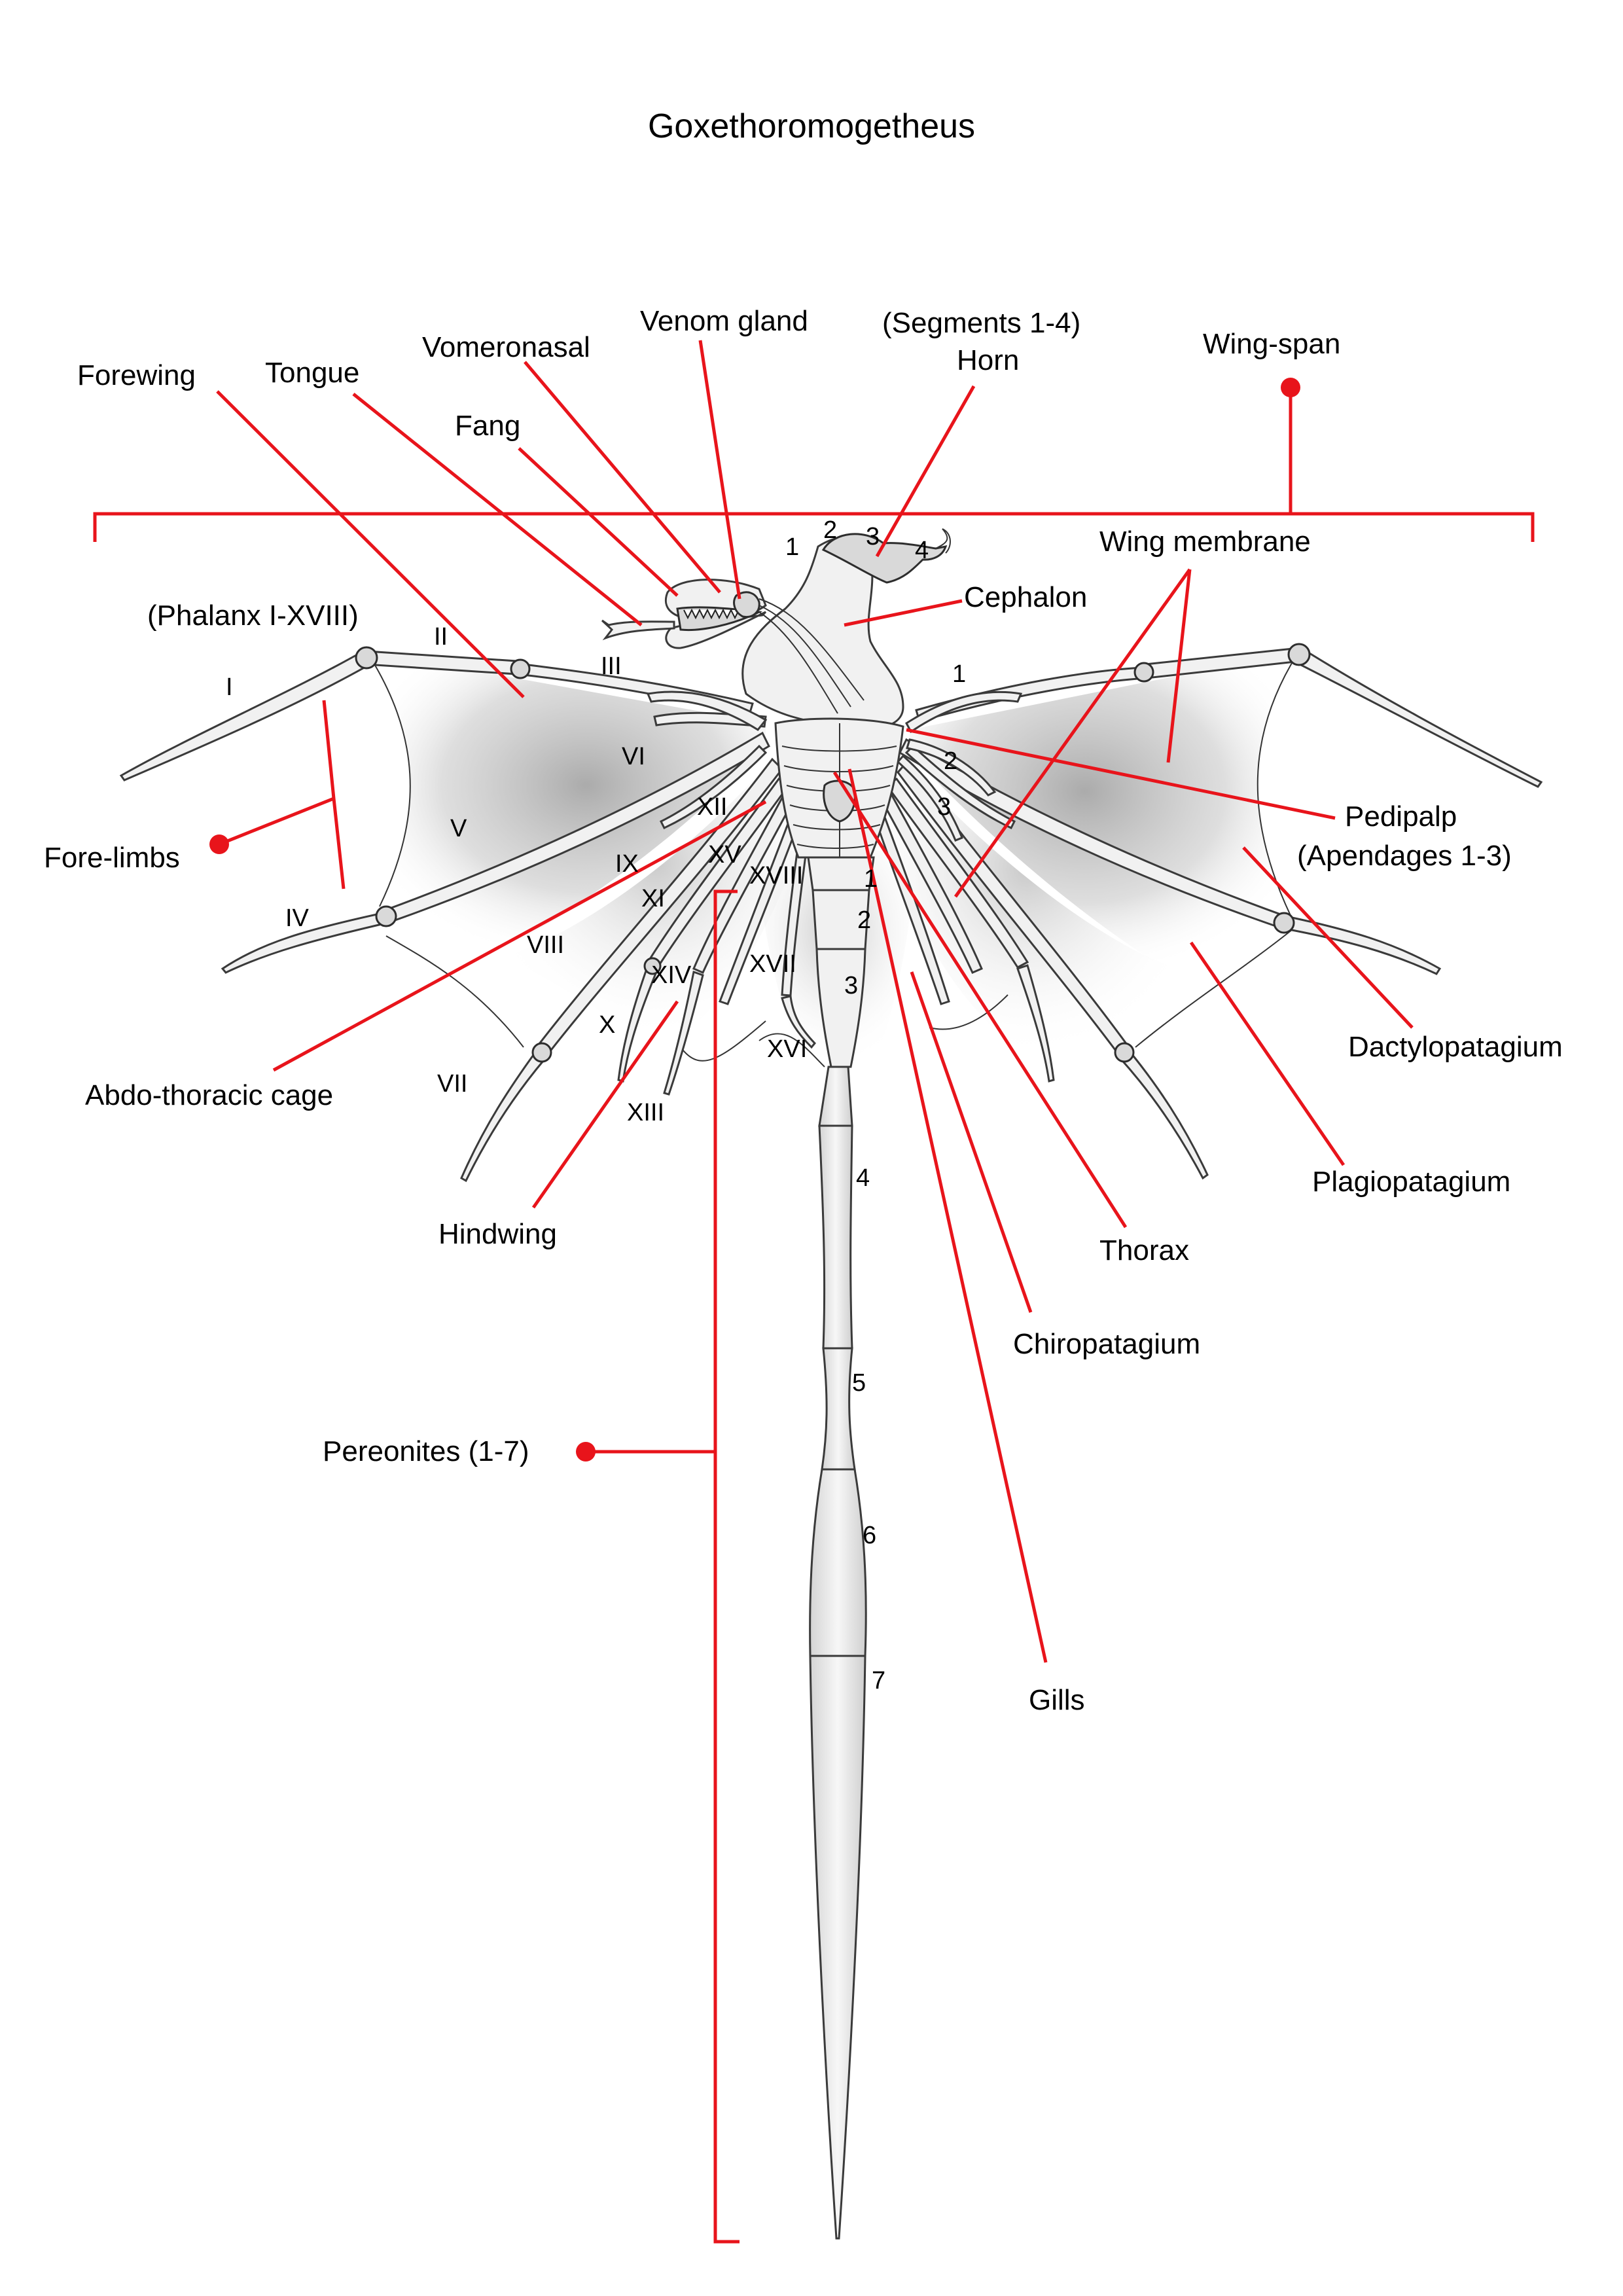 The width and height of the screenshot is (1623, 2296). Describe the element at coordinates (653, 898) in the screenshot. I see `phalanx-label-XI: XI` at that location.